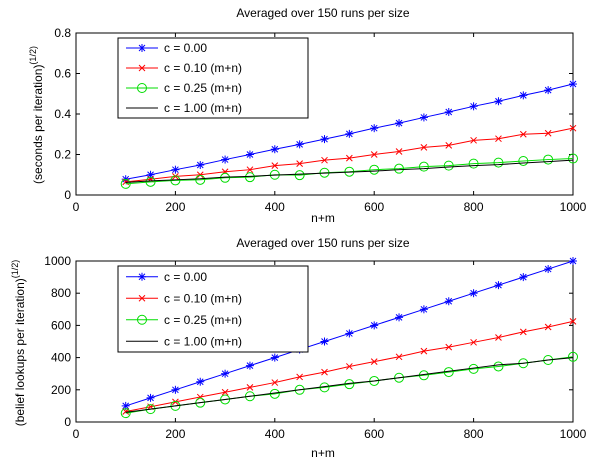 Image resolution: width=591 pixels, height=459 pixels. What do you see at coordinates (38, 124) in the screenshot?
I see `y-axis-label-main: (seconds per iteration)` at bounding box center [38, 124].